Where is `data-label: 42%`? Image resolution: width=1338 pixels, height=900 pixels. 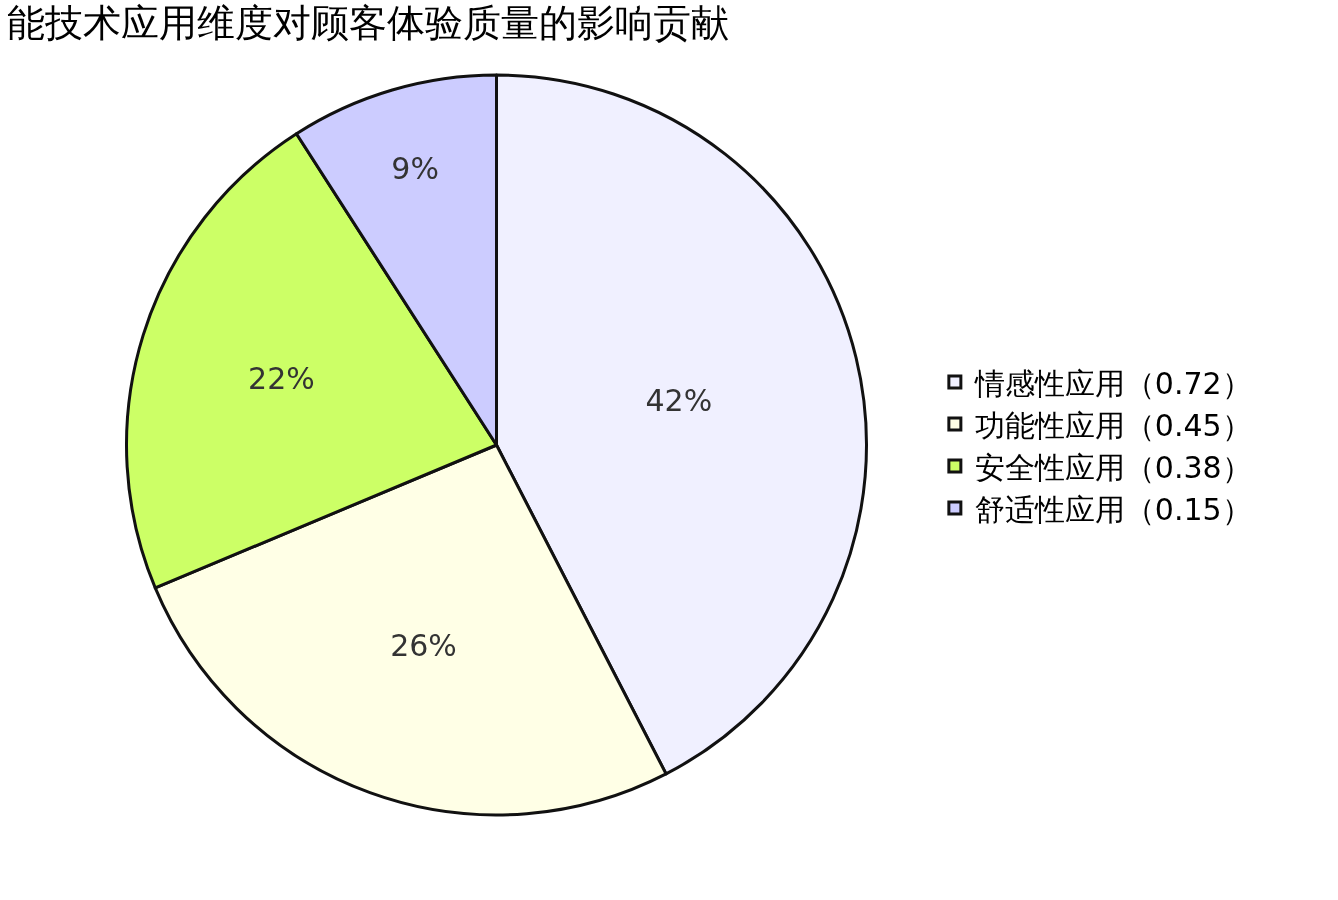 data-label: 42% is located at coordinates (679, 401).